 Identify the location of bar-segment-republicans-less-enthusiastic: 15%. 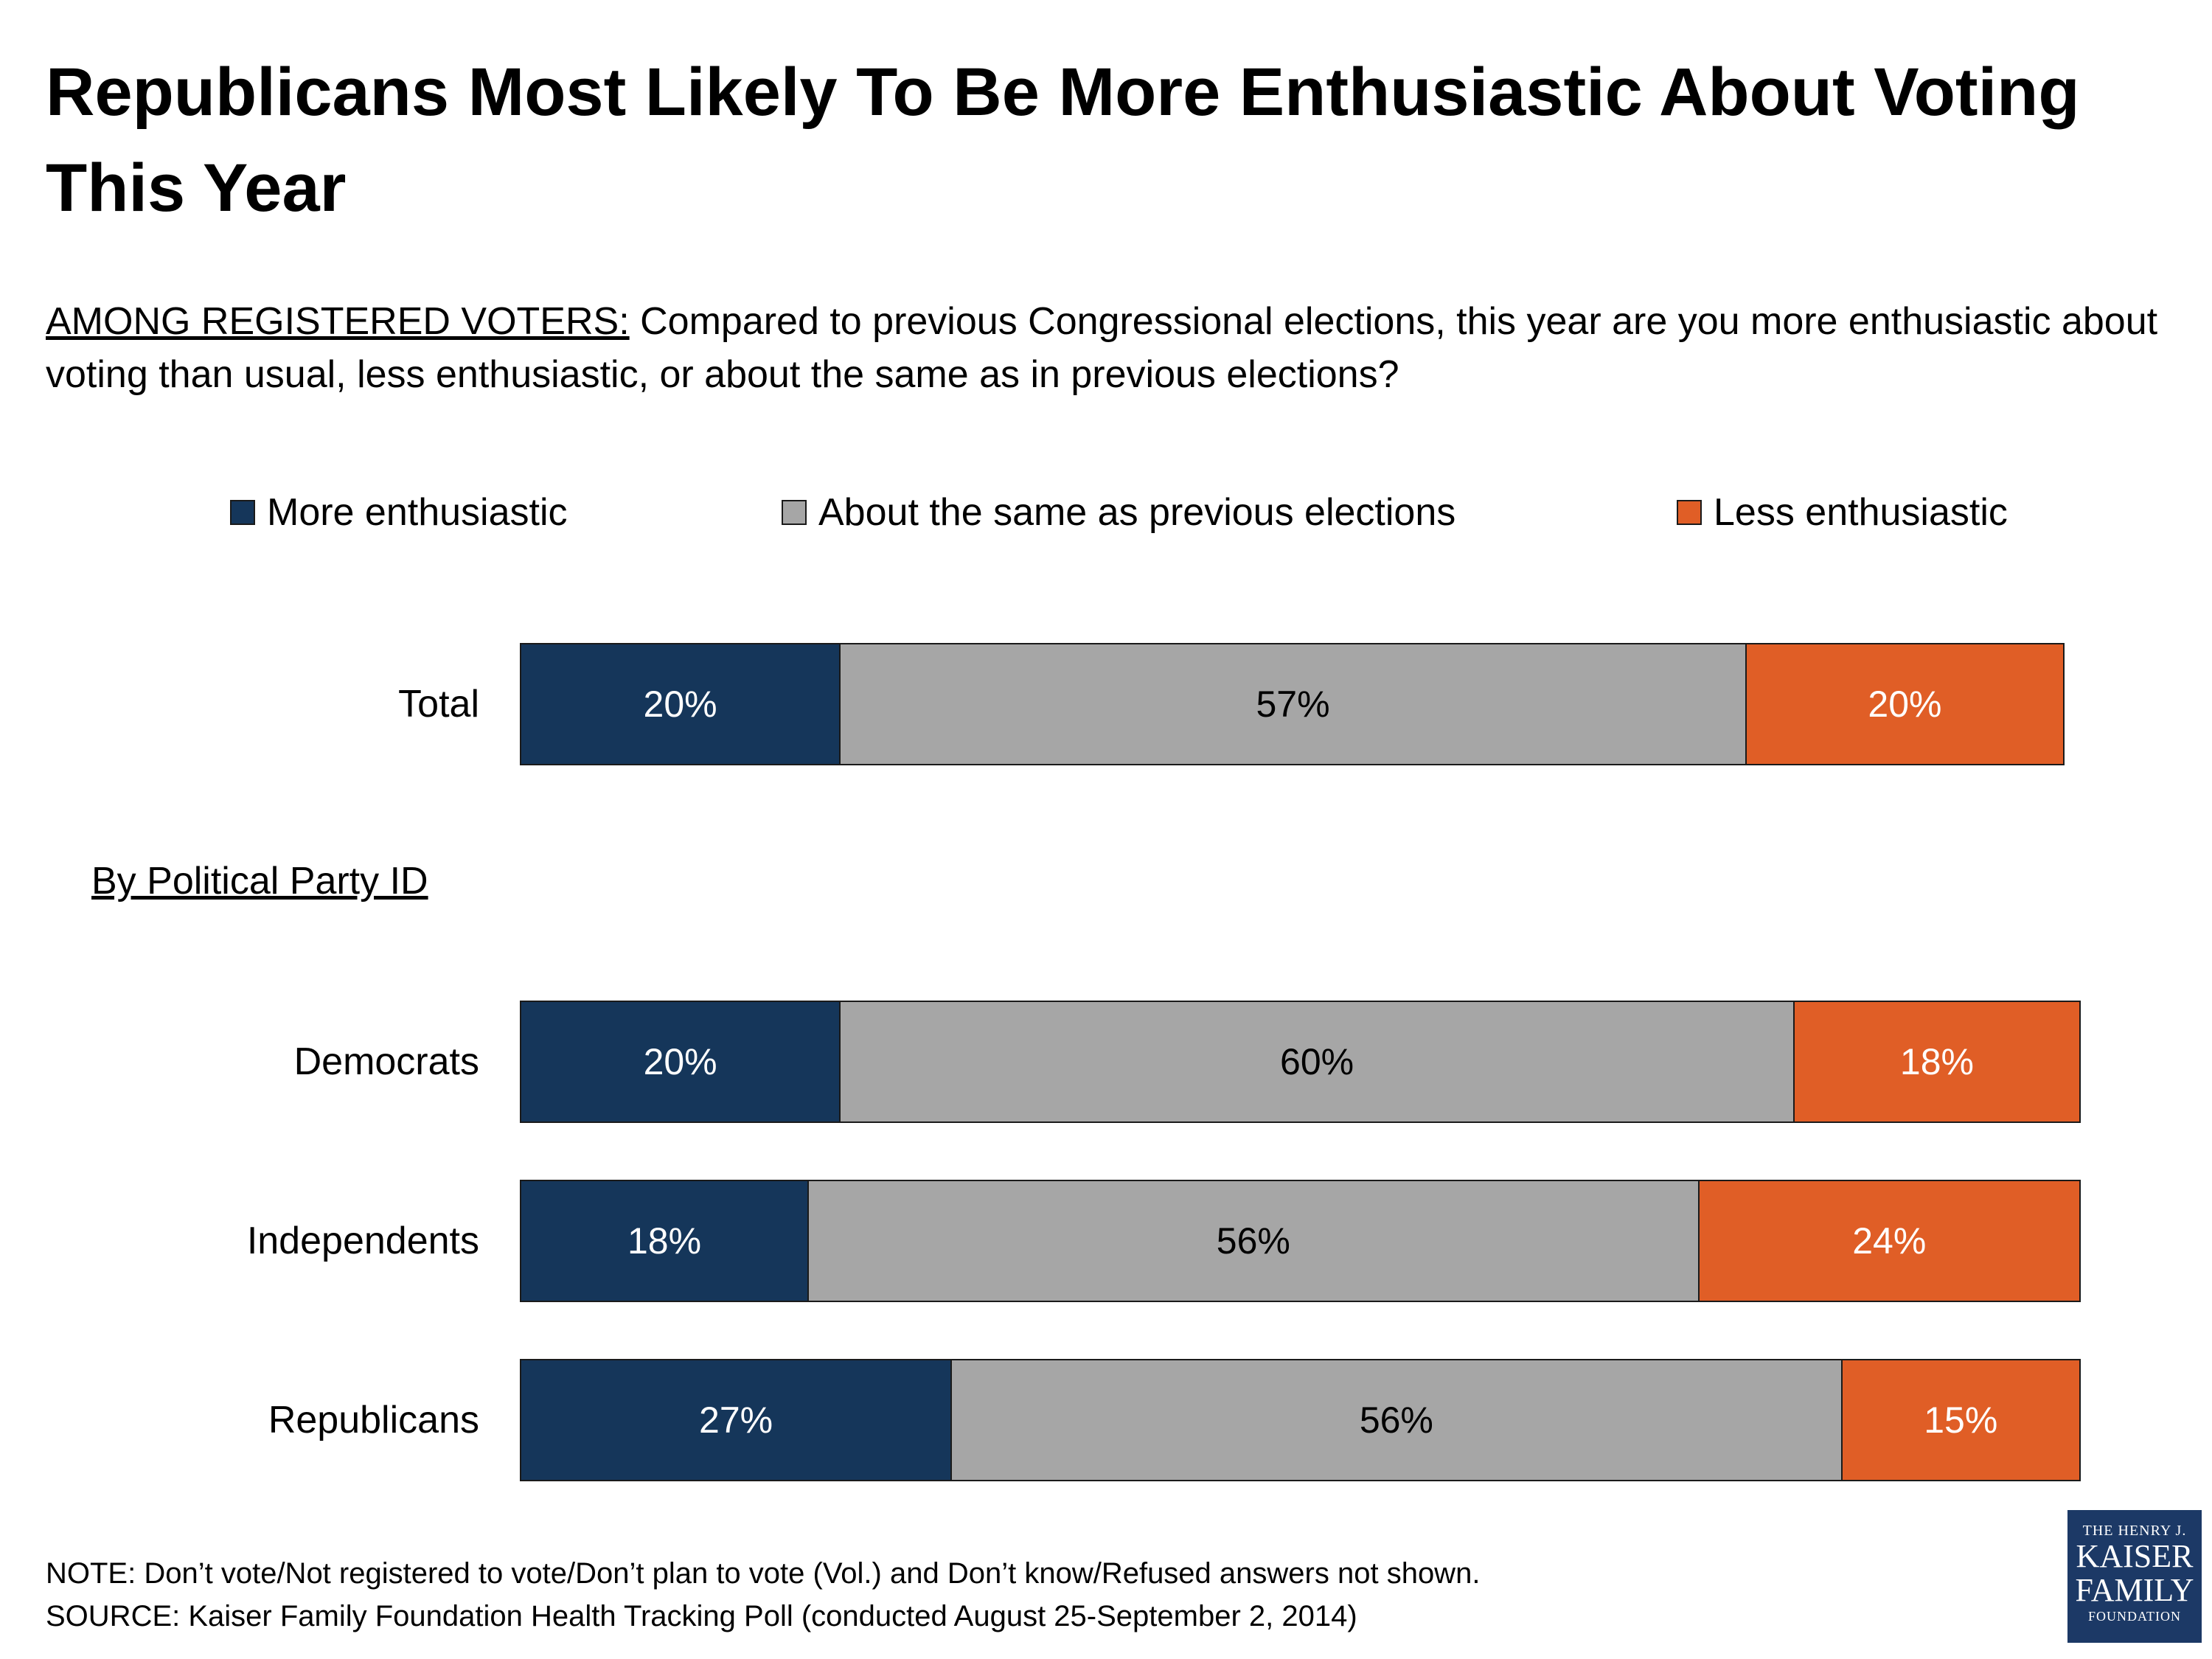
(1959, 1420).